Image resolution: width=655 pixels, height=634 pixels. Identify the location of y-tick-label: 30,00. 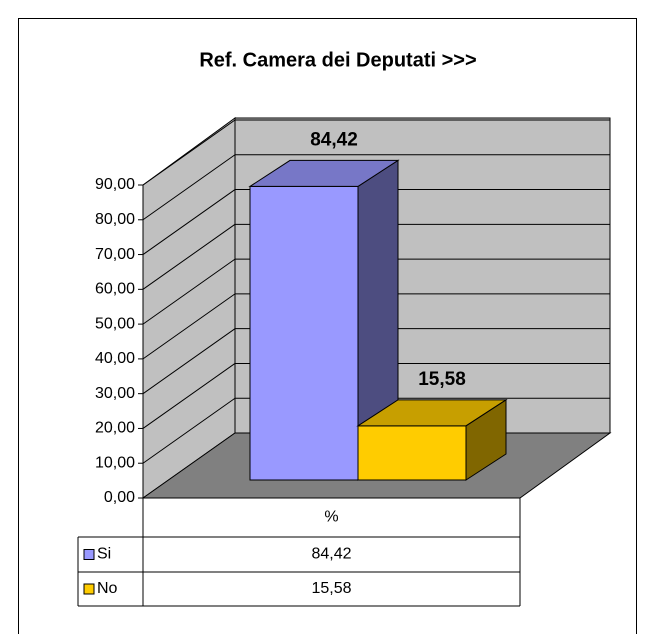
(115, 393).